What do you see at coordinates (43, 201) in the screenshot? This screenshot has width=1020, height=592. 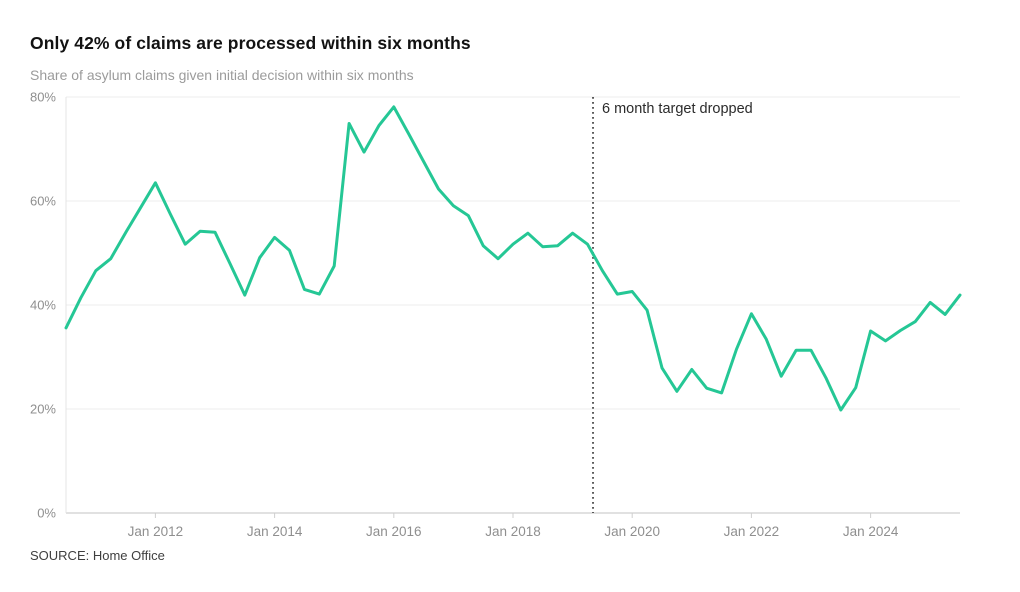 I see `y-tick-label: 60%` at bounding box center [43, 201].